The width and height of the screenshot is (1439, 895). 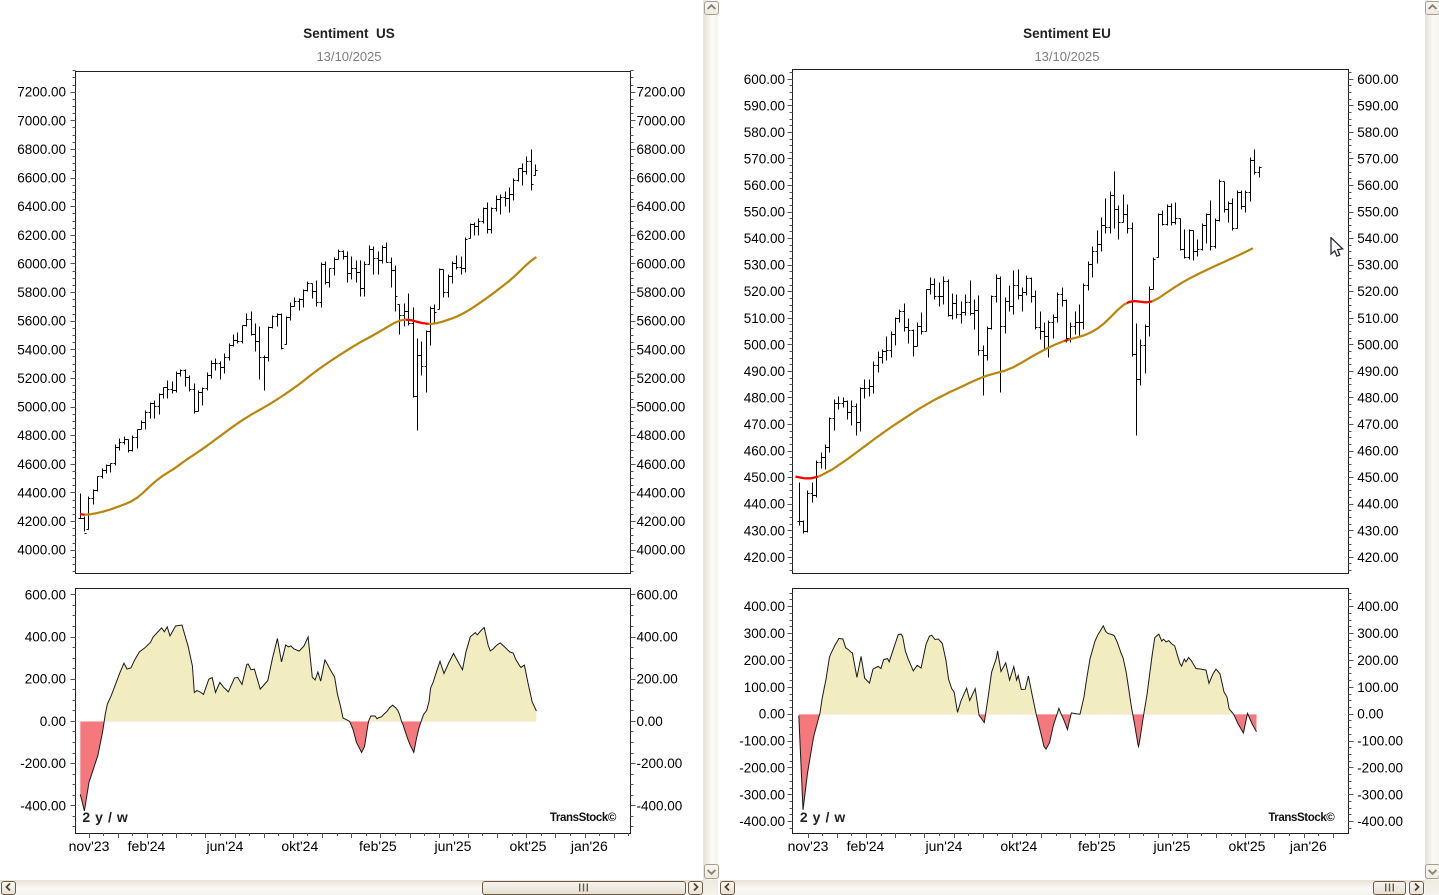 I want to click on svg-text: 13/10/2025, so click(x=1066, y=56).